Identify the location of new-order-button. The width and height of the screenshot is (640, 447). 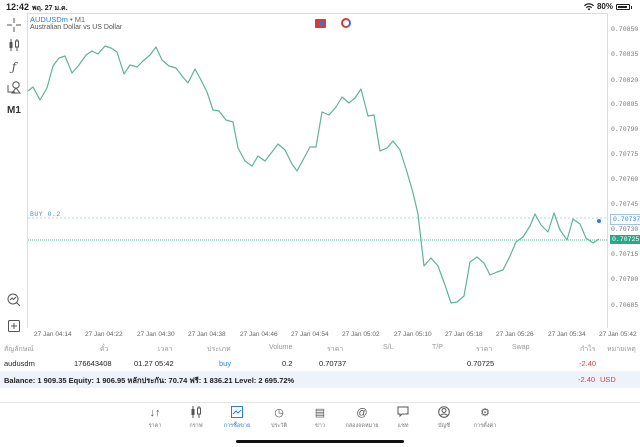
(14, 326).